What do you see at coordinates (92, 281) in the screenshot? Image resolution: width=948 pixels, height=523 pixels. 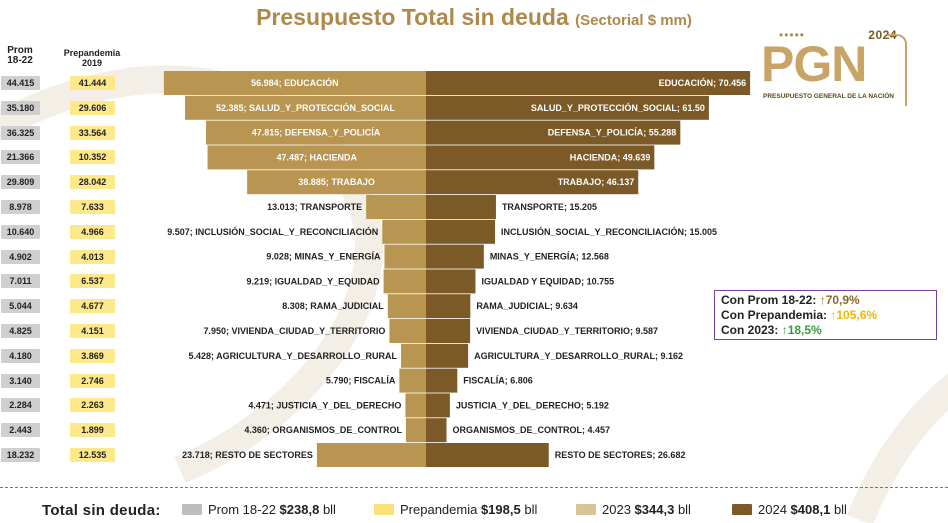 I see `prepandemia-value-cell: 6.537` at bounding box center [92, 281].